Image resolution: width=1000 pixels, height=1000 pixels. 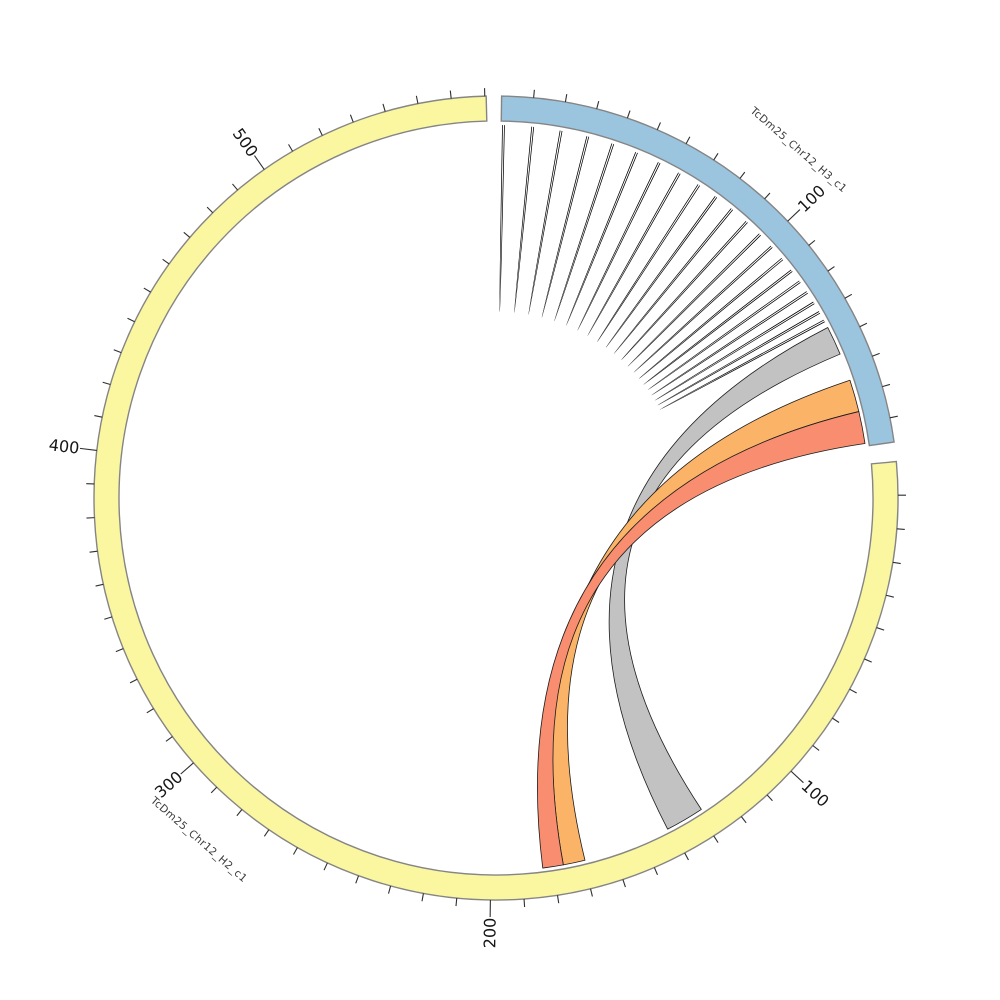 I want to click on chromosome-band-h3, so click(x=697, y=271).